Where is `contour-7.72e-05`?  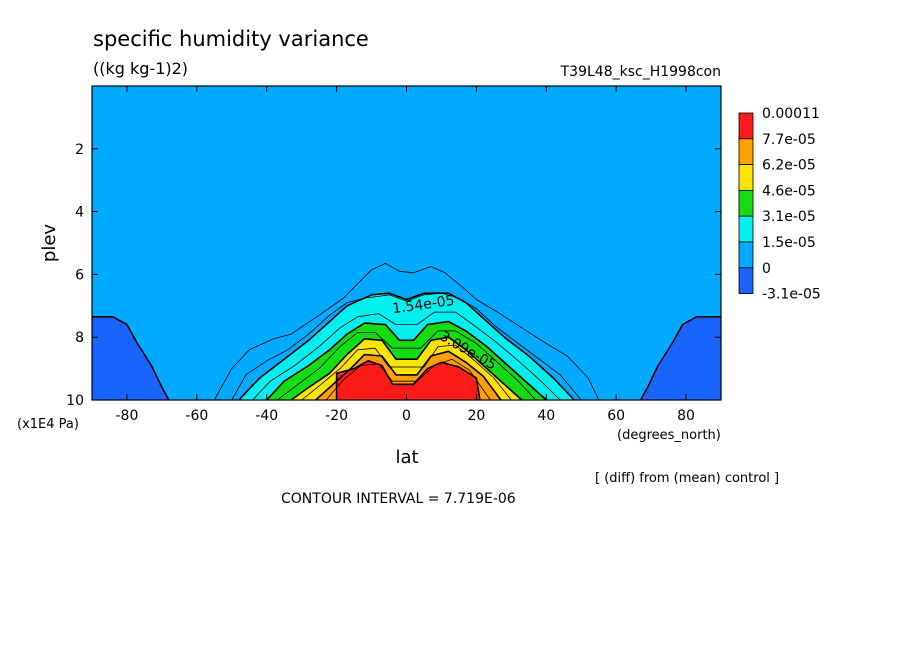
contour-7.72e-05 is located at coordinates (408, 380).